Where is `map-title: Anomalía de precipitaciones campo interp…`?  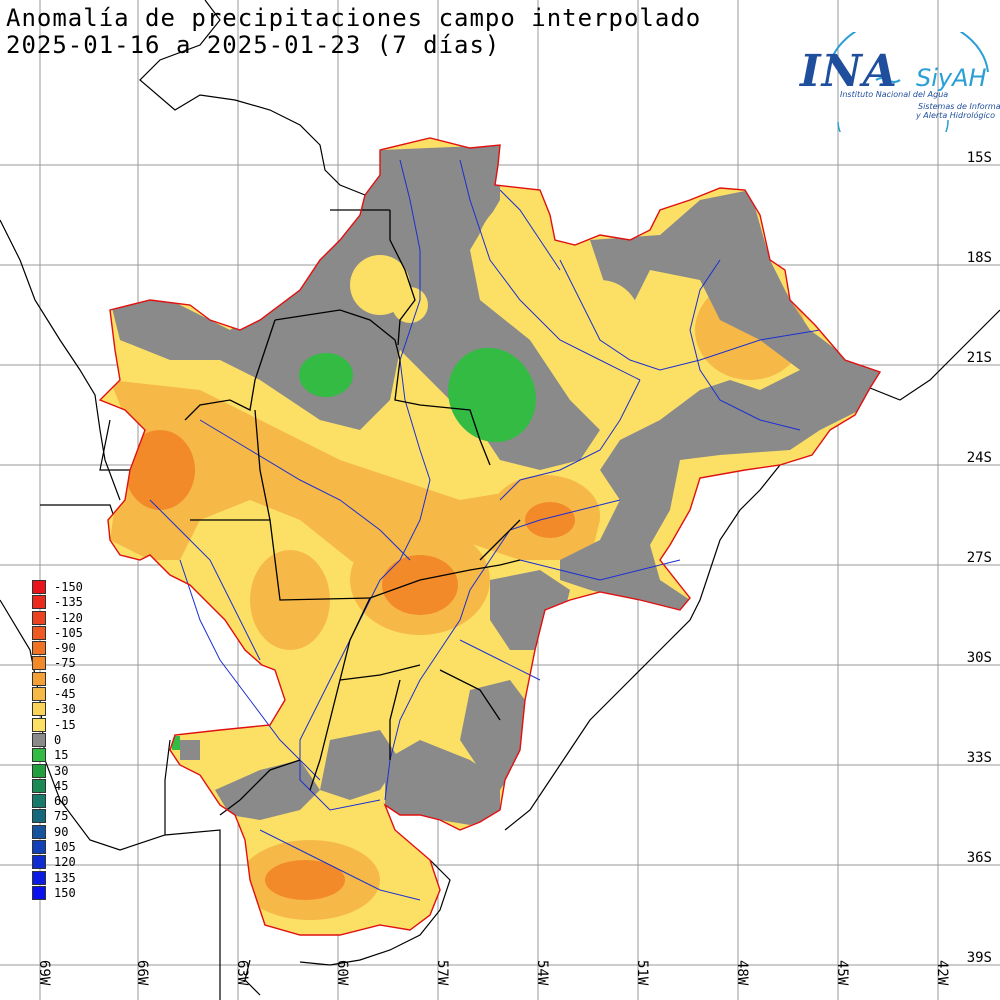
map-title: Anomalía de precipitaciones campo interp… is located at coordinates (354, 18).